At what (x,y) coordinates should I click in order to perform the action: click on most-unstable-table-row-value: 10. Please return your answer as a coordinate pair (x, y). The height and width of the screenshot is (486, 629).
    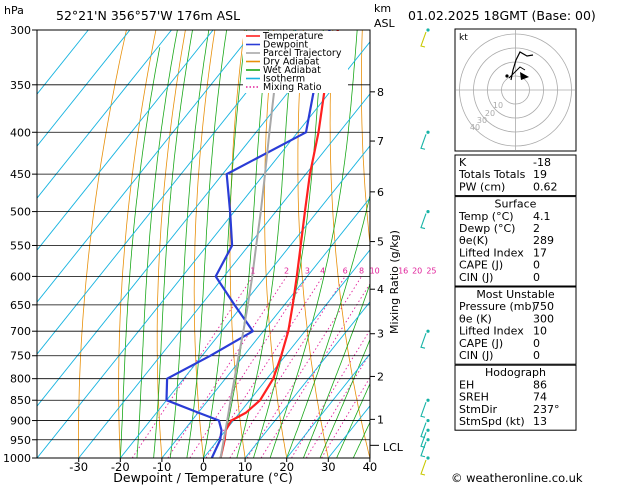
    Looking at the image, I should click on (540, 331).